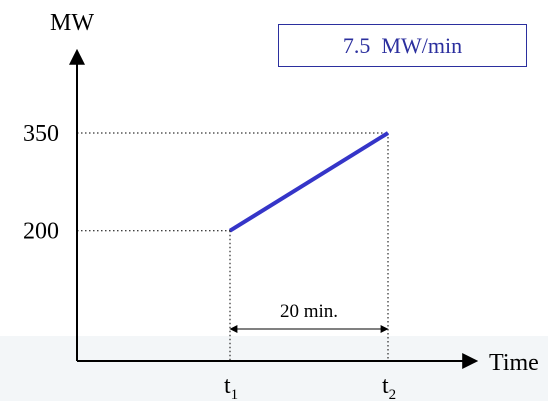 The image size is (548, 401). I want to click on interval-label: 20 min., so click(309, 311).